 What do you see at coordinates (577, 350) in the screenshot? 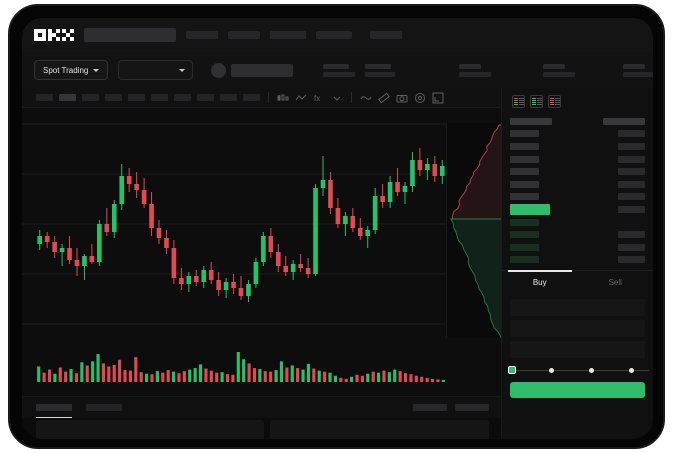
I see `order-total-field` at bounding box center [577, 350].